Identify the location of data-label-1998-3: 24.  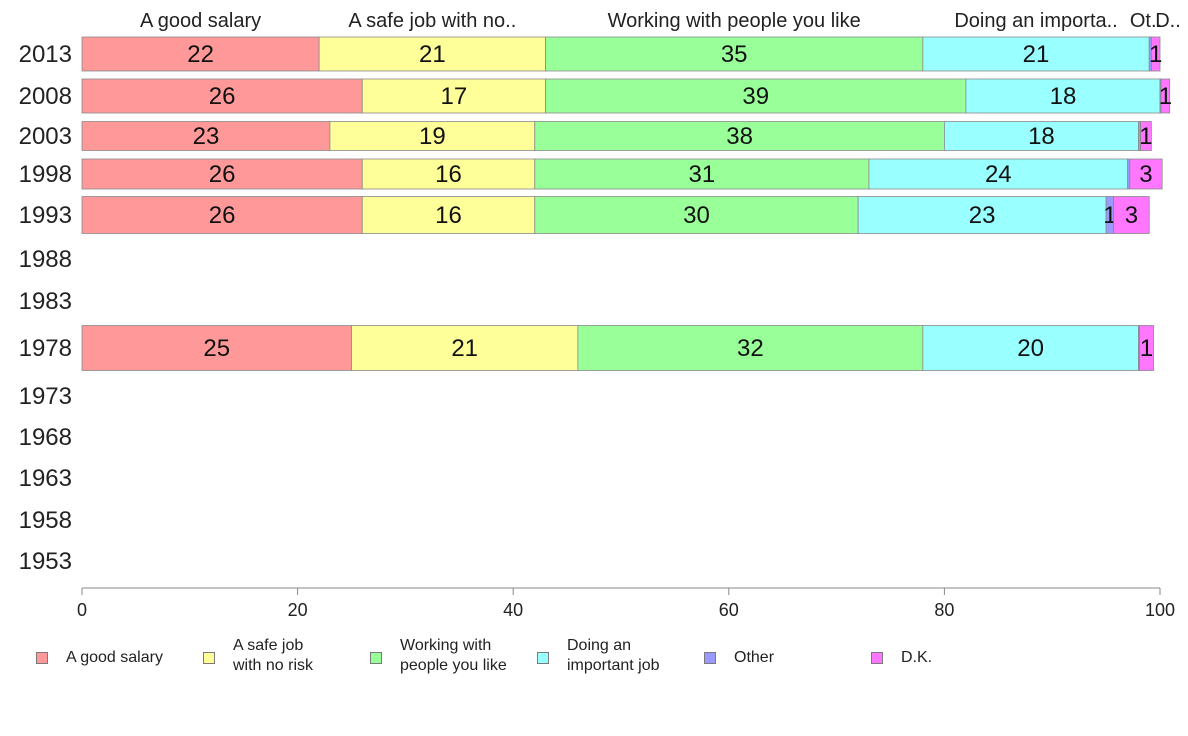
(998, 174).